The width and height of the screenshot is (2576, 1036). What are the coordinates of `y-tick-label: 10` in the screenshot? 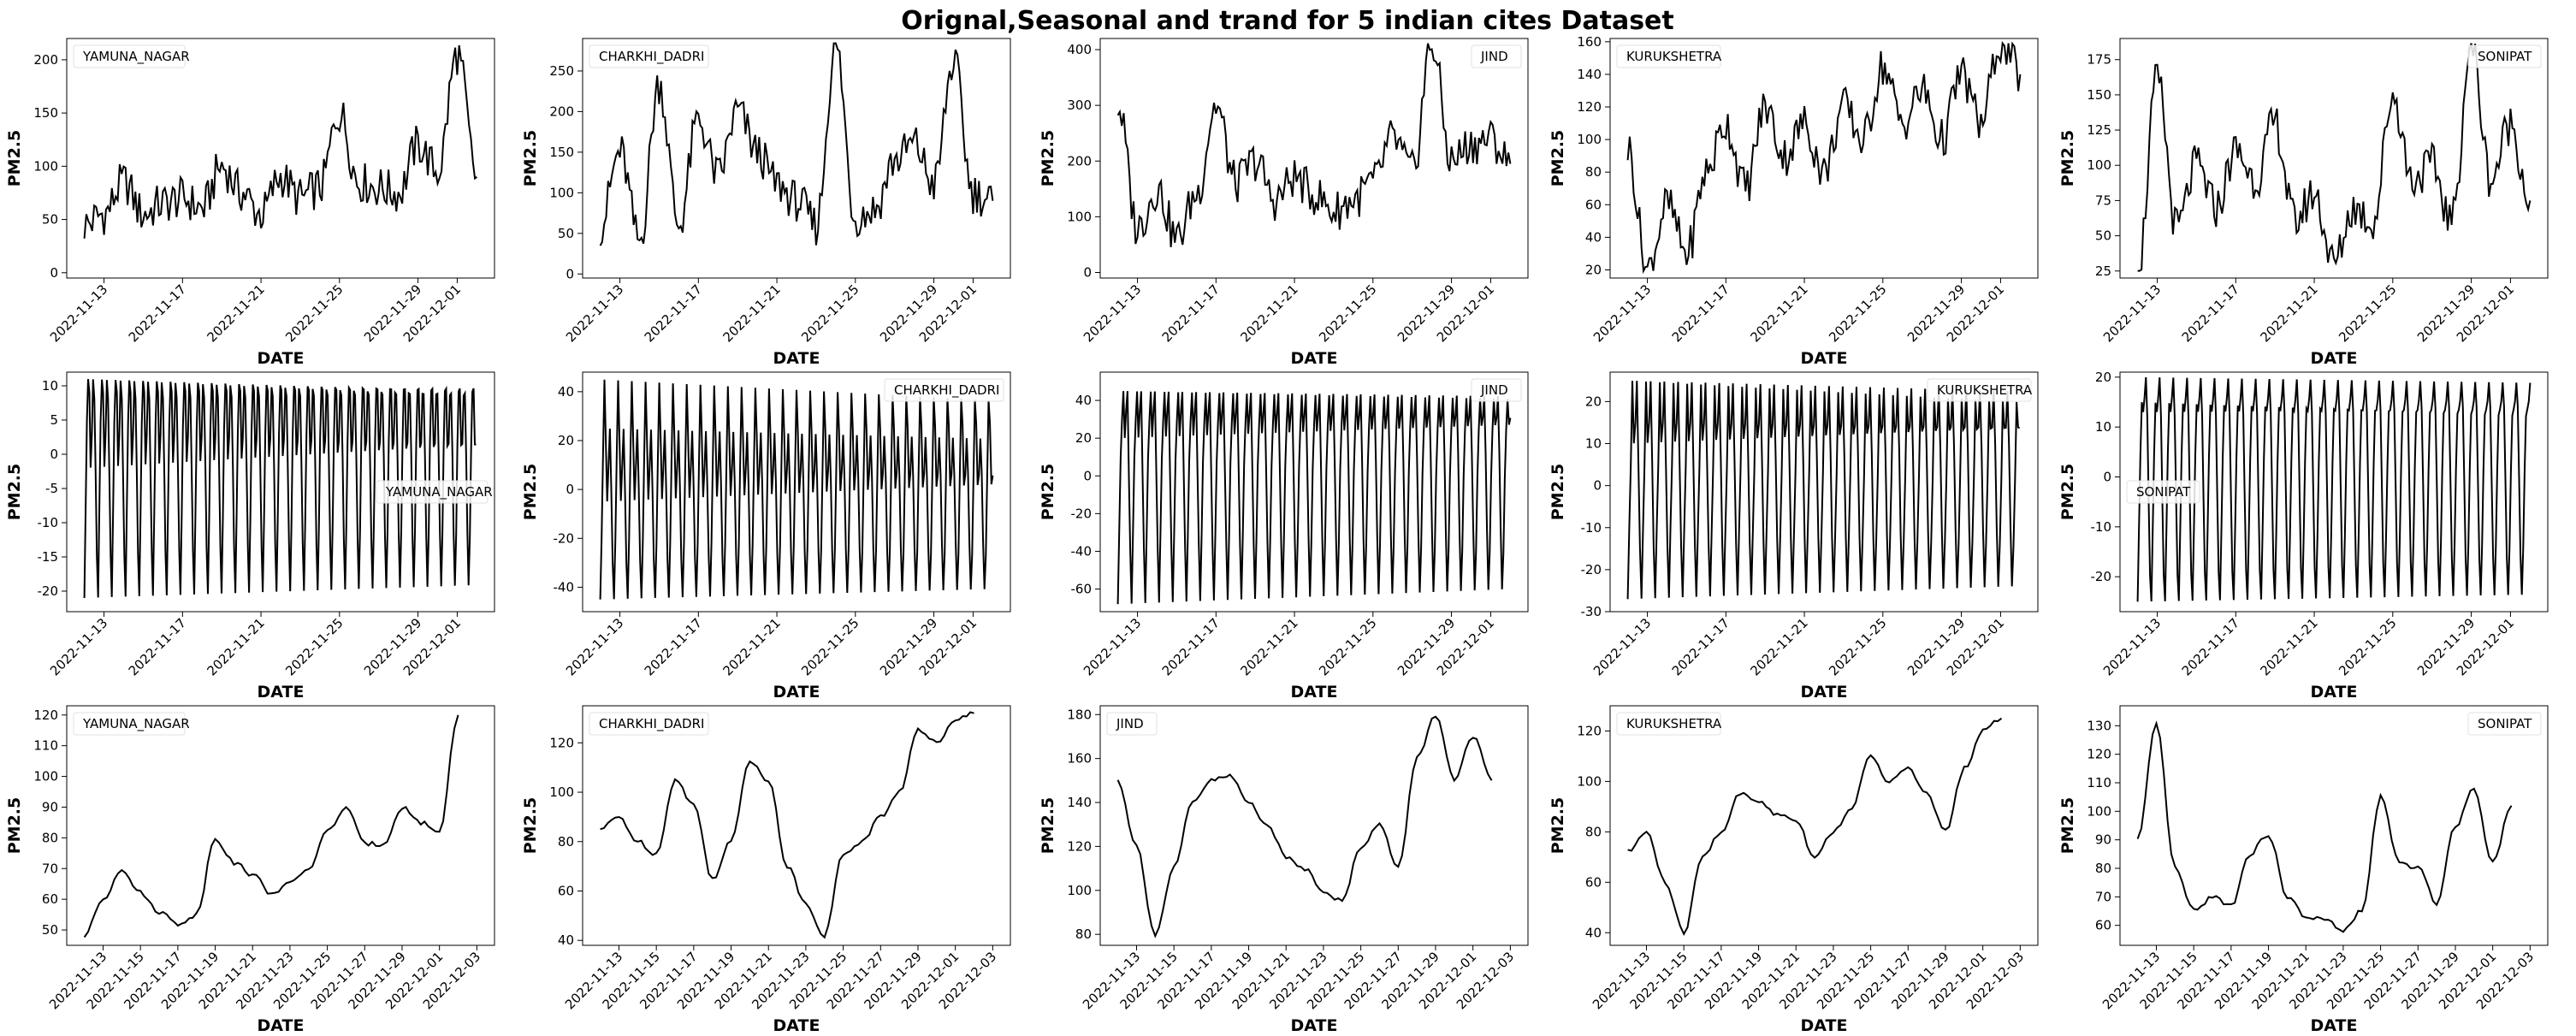 It's located at (50, 386).